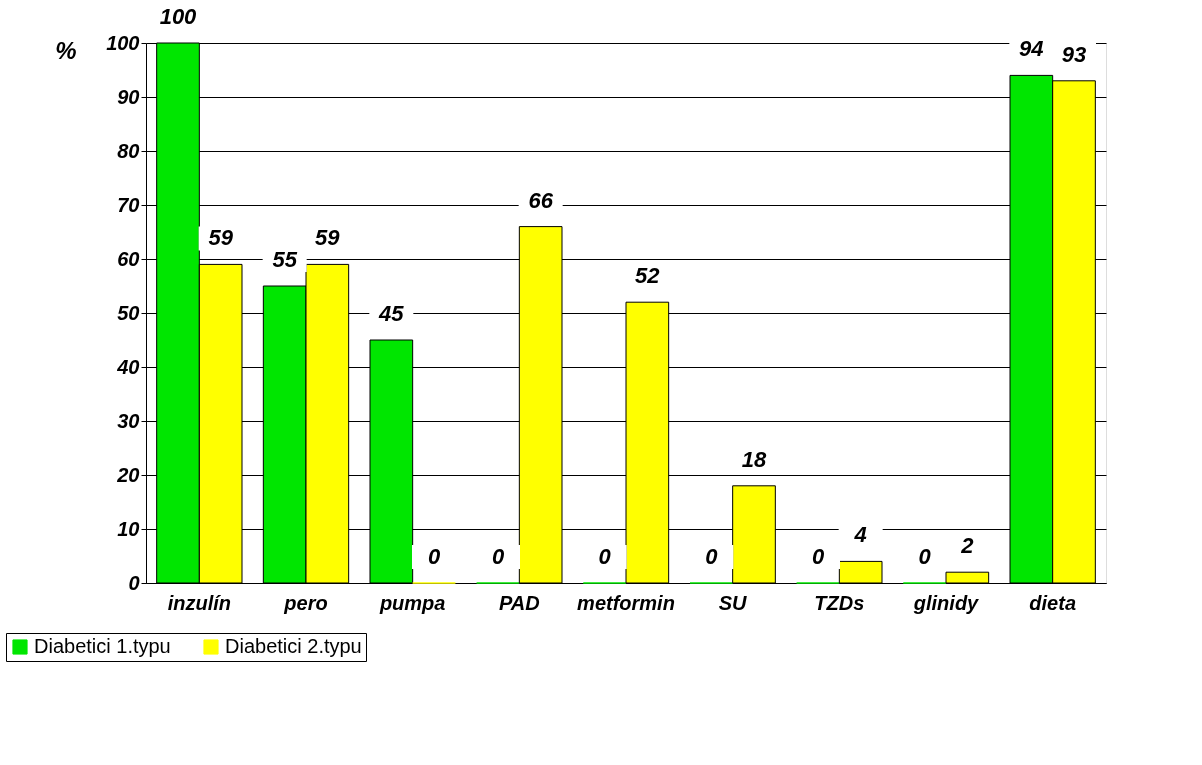 Image resolution: width=1202 pixels, height=765 pixels. Describe the element at coordinates (102, 646) in the screenshot. I see `legend-label: Diabetici 1.typu` at that location.